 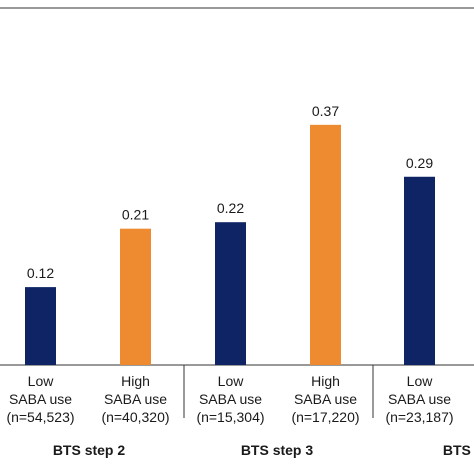 What do you see at coordinates (419, 399) in the screenshot?
I see `category-label-5-line-2: SABA use` at bounding box center [419, 399].